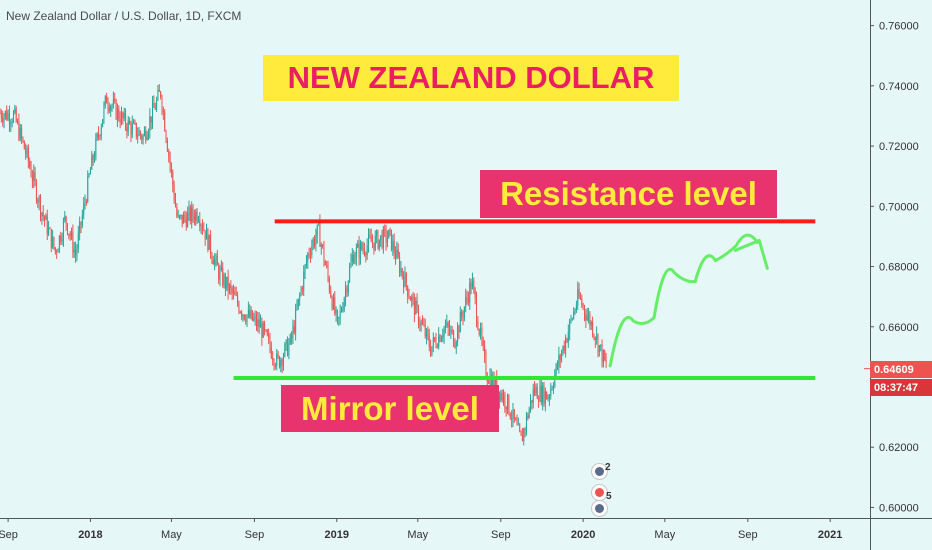 This screenshot has height=550, width=932. Describe the element at coordinates (899, 508) in the screenshot. I see `y-tick-label: 0.60000` at that location.